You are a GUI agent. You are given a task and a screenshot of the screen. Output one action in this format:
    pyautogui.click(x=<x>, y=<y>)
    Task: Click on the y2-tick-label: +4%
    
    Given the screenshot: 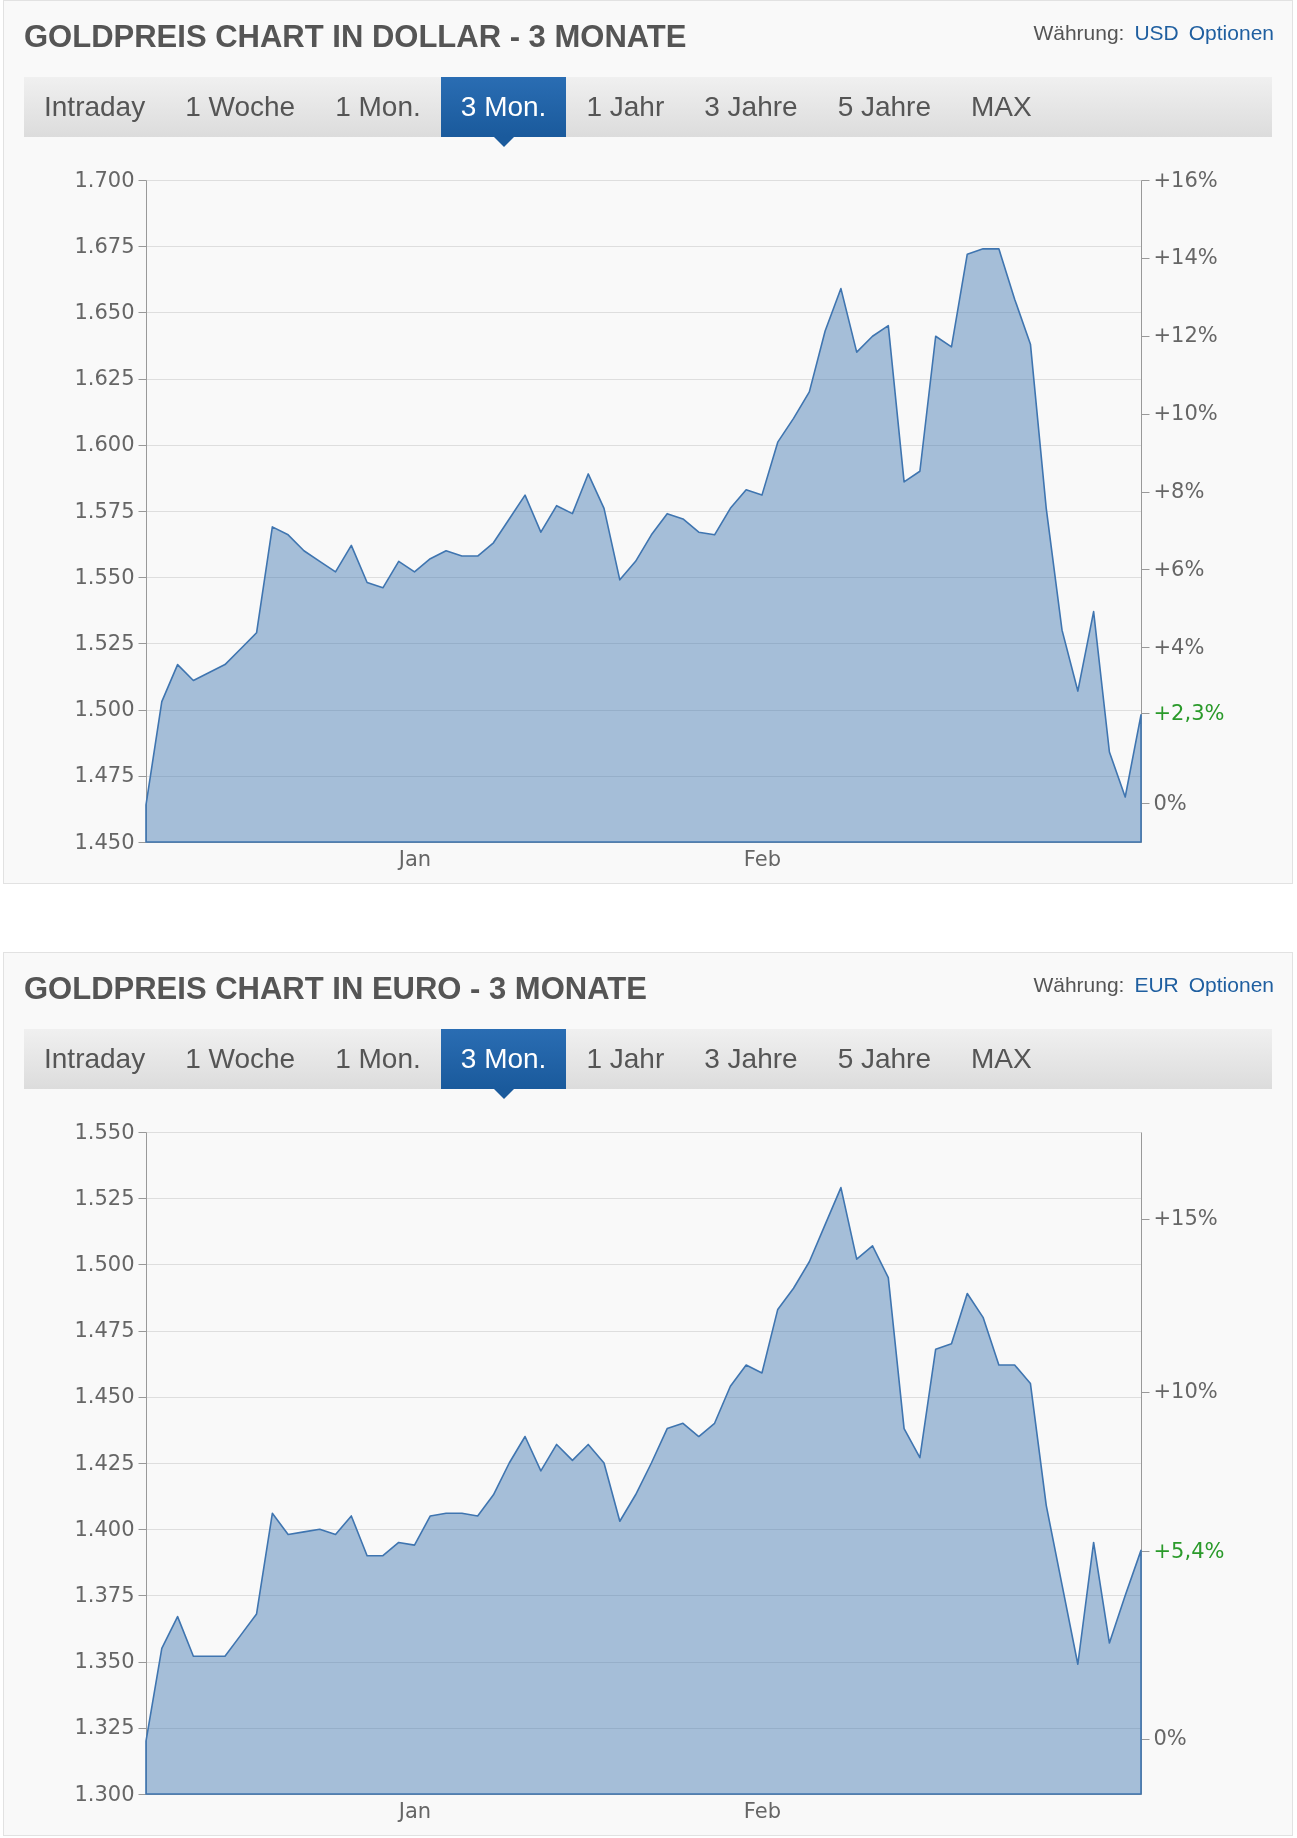 What is the action you would take?
    pyautogui.click(x=1179, y=646)
    